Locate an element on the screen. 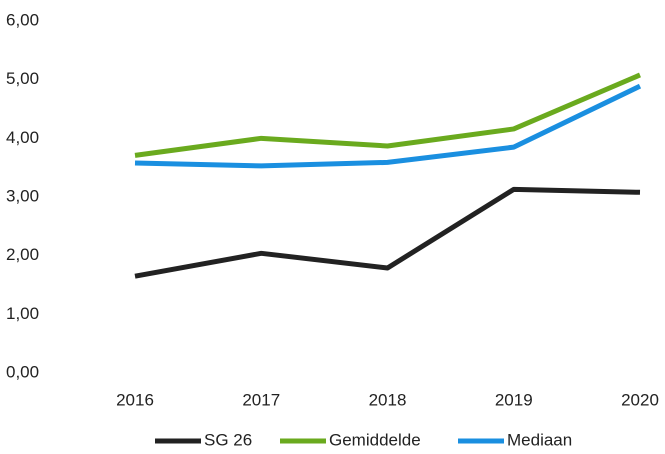 This screenshot has height=454, width=665. y-tick-label: 0,00 is located at coordinates (22, 371).